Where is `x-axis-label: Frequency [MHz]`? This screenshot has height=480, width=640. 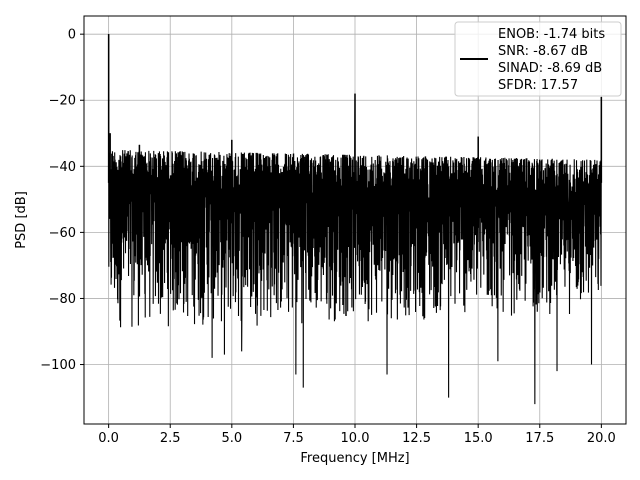 x-axis-label: Frequency [MHz] is located at coordinates (354, 458).